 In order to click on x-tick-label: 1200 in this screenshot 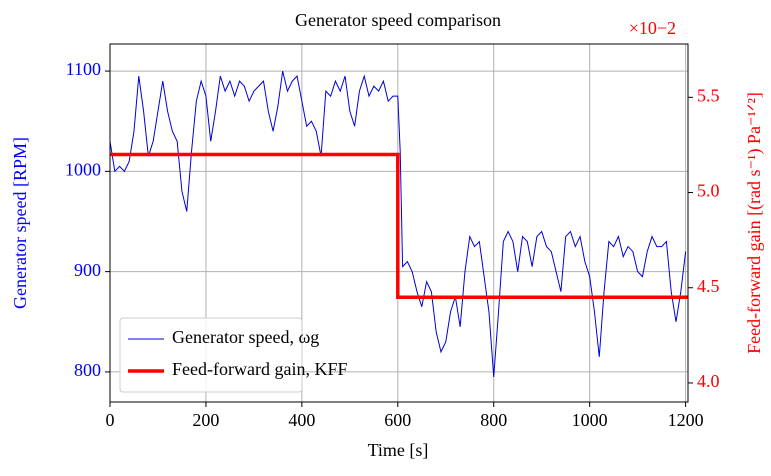, I will do `click(686, 420)`.